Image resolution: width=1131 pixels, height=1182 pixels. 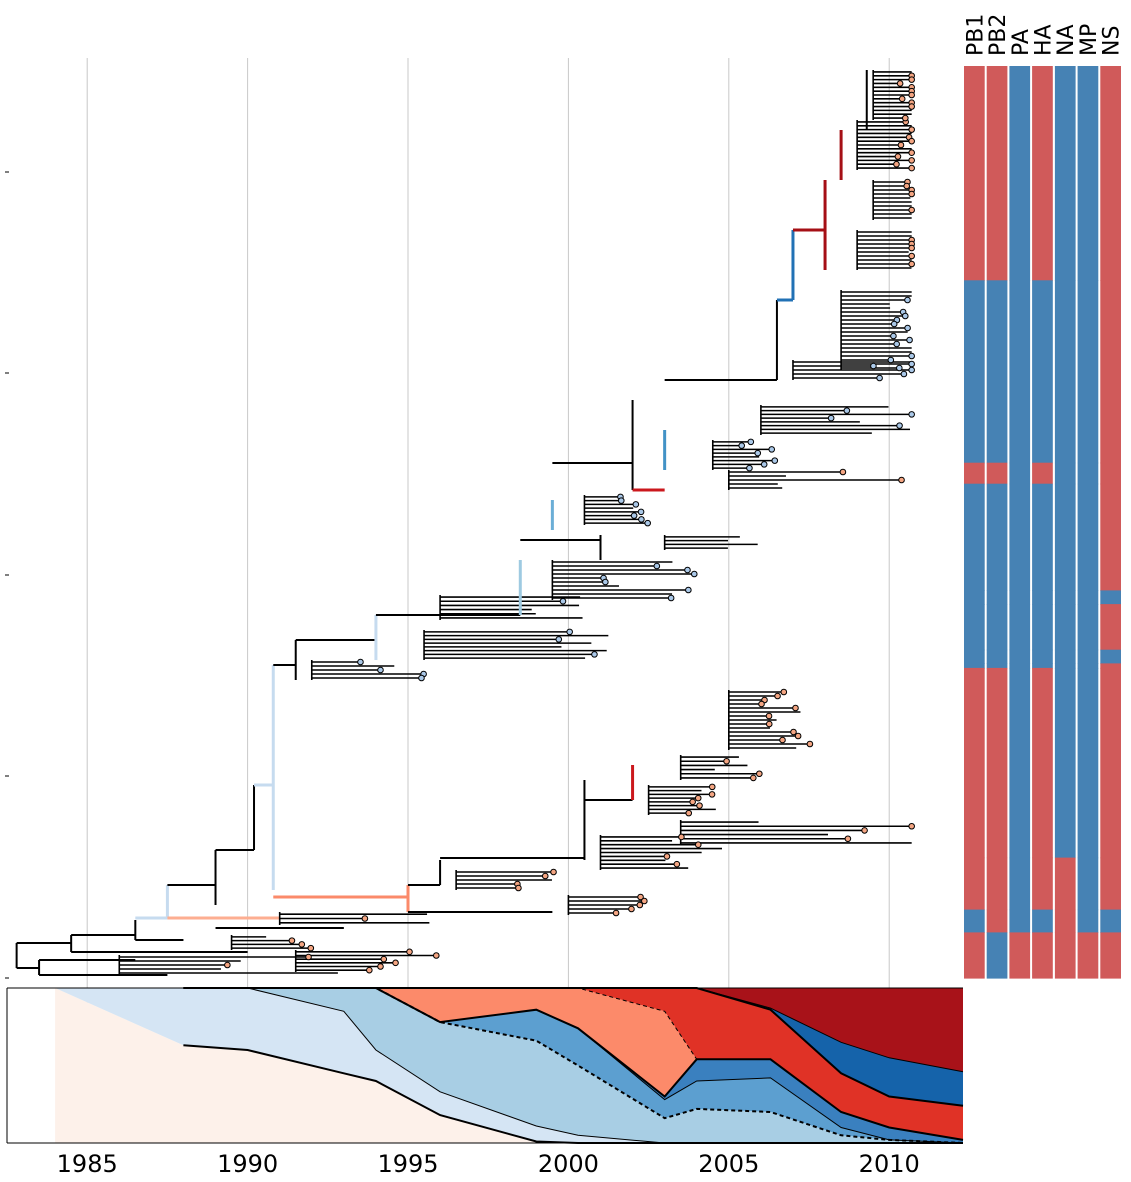 I want to click on tree-y-ticks, so click(x=7, y=575).